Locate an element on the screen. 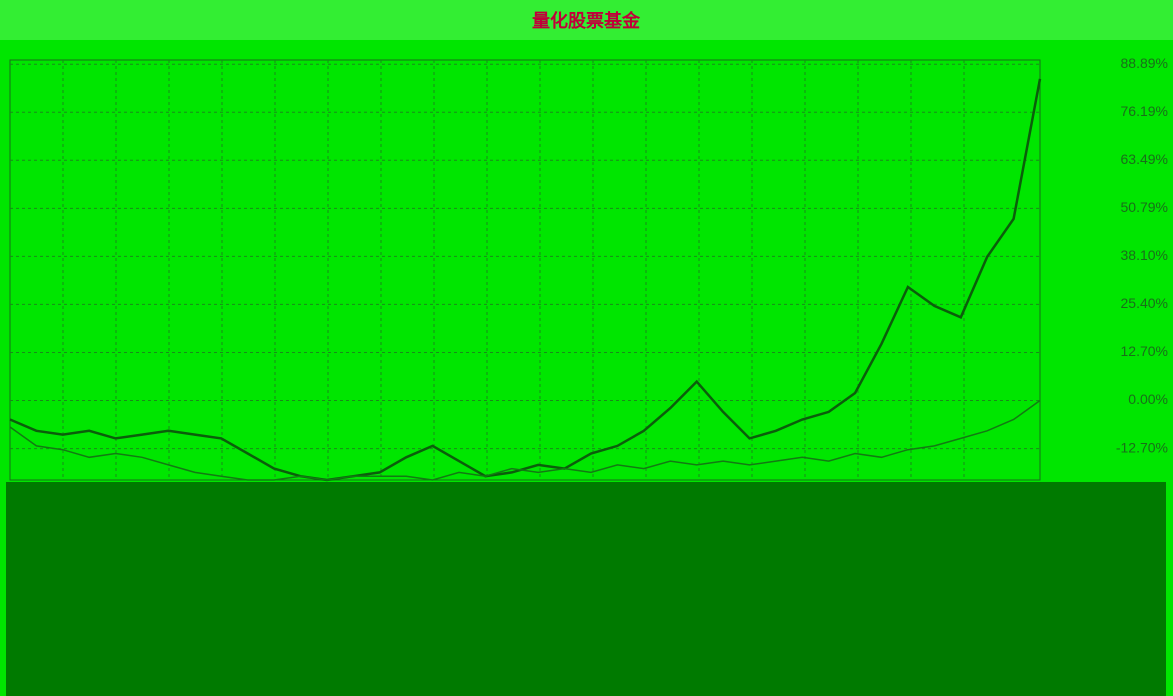 The height and width of the screenshot is (696, 1173). y-tick-label: 63.49% is located at coordinates (1144, 159).